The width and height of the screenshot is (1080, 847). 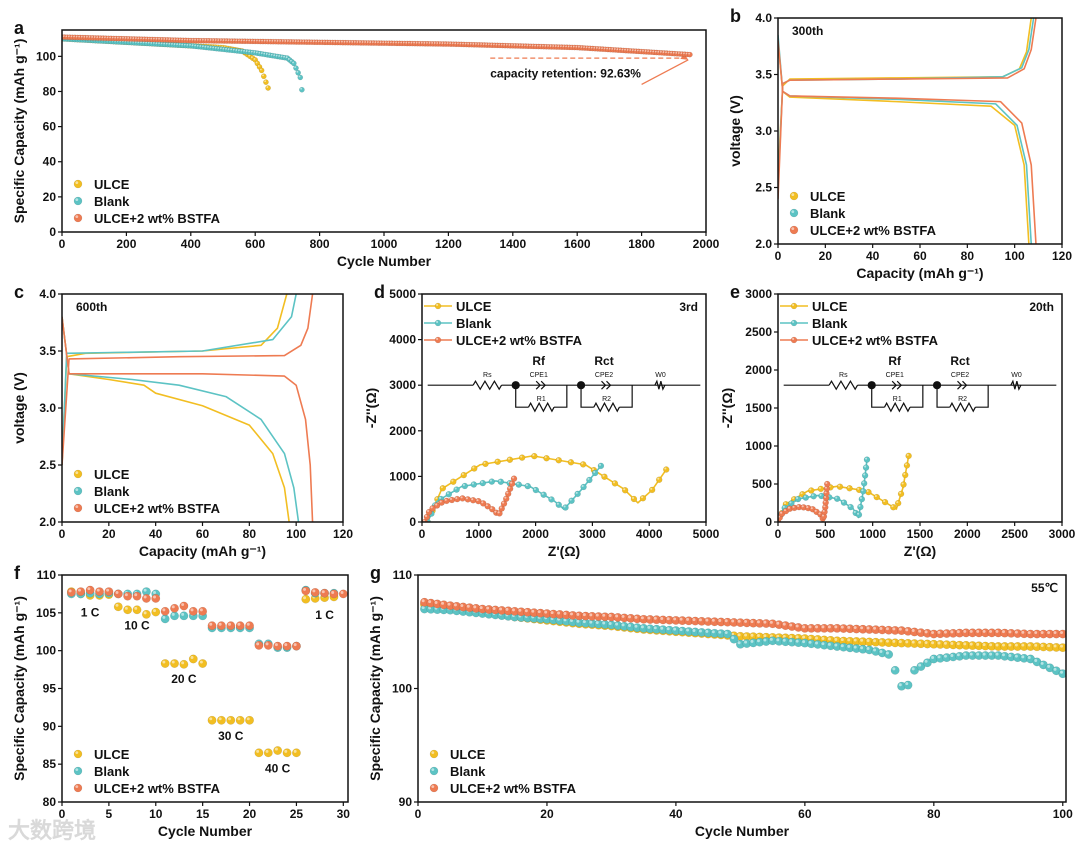 I want to click on panel-letter: c, so click(x=19, y=292).